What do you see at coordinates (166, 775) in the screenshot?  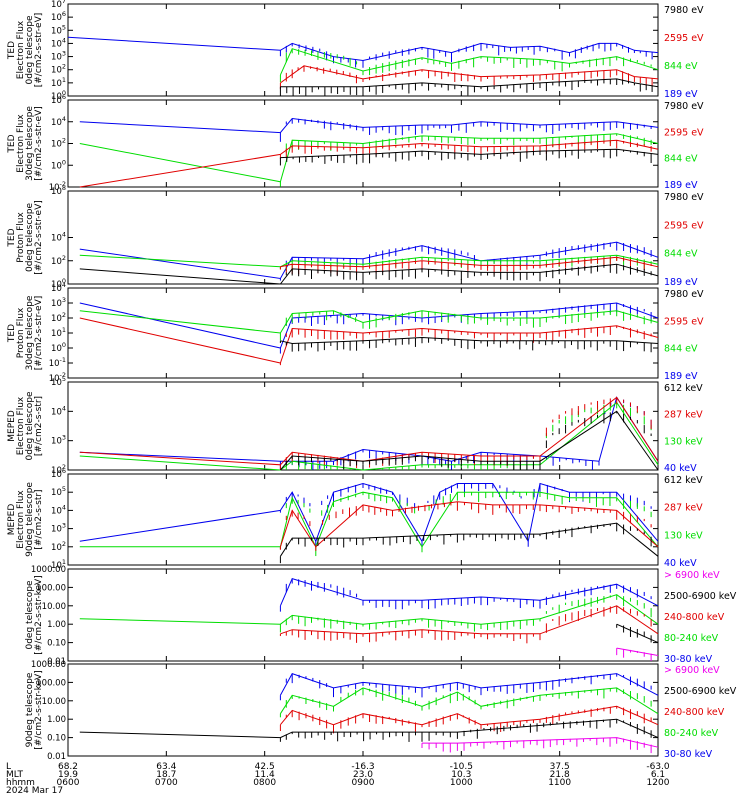 I see `footer-mlt-value: 18.7` at bounding box center [166, 775].